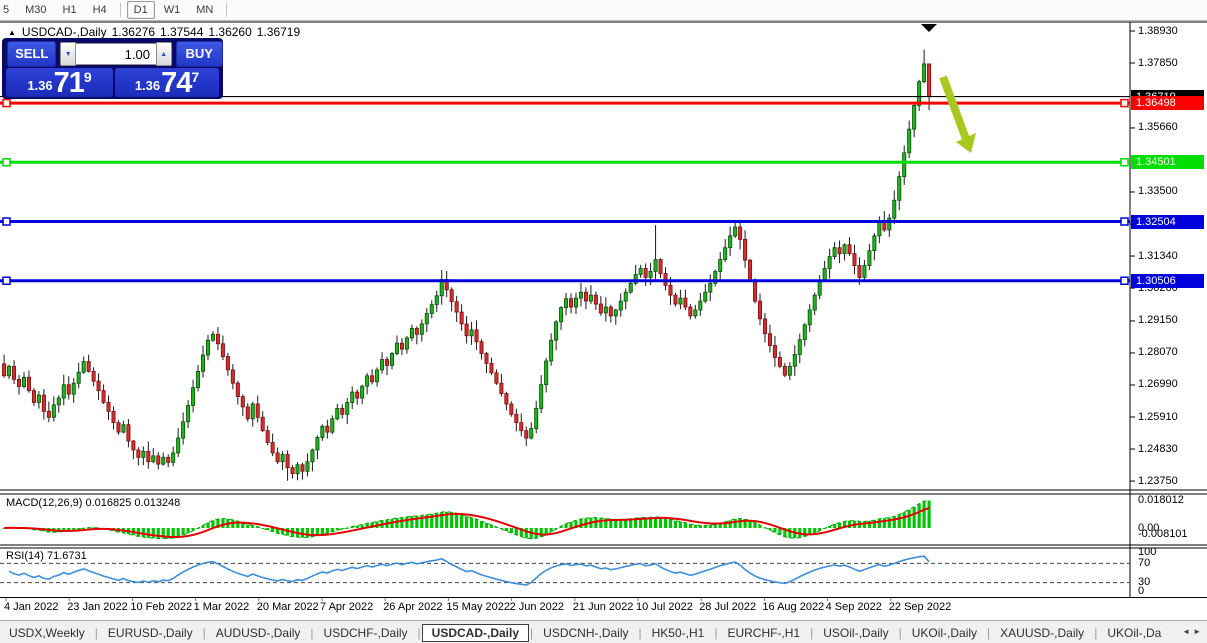 The width and height of the screenshot is (1207, 643). I want to click on sell-price-display: 1.36 71 9, so click(59, 83).